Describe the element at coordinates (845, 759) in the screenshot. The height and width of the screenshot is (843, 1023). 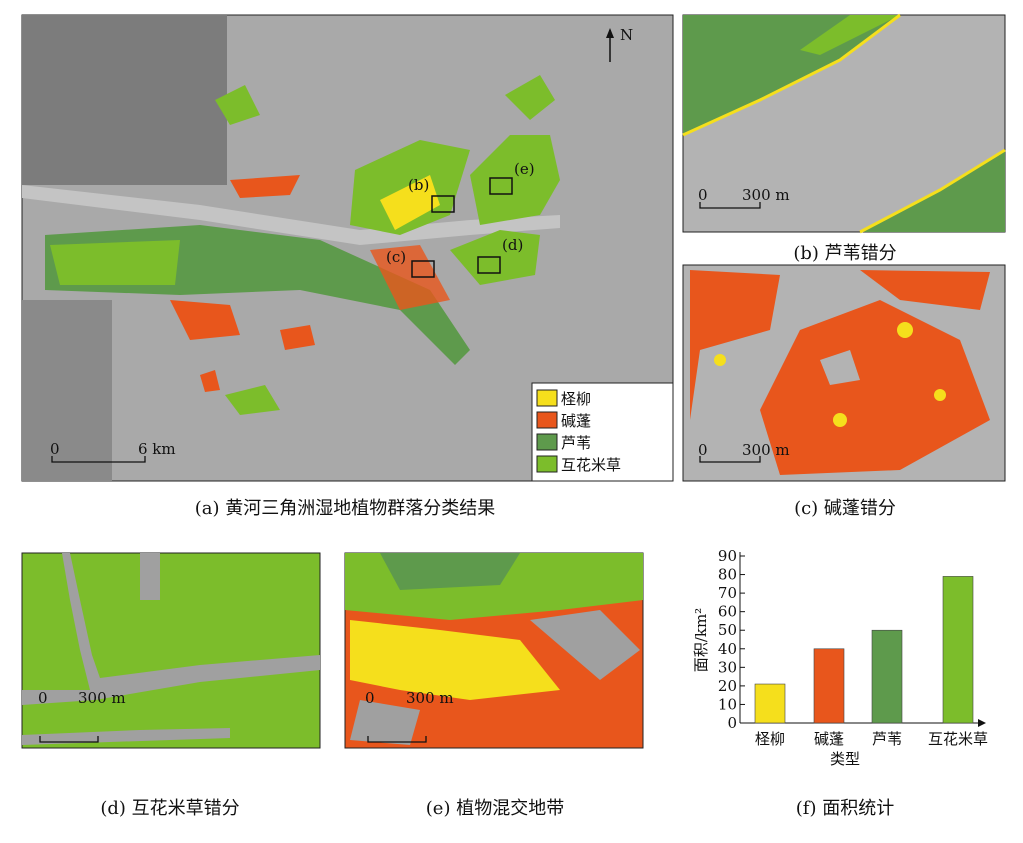
I see `x-axis-label: 类型` at that location.